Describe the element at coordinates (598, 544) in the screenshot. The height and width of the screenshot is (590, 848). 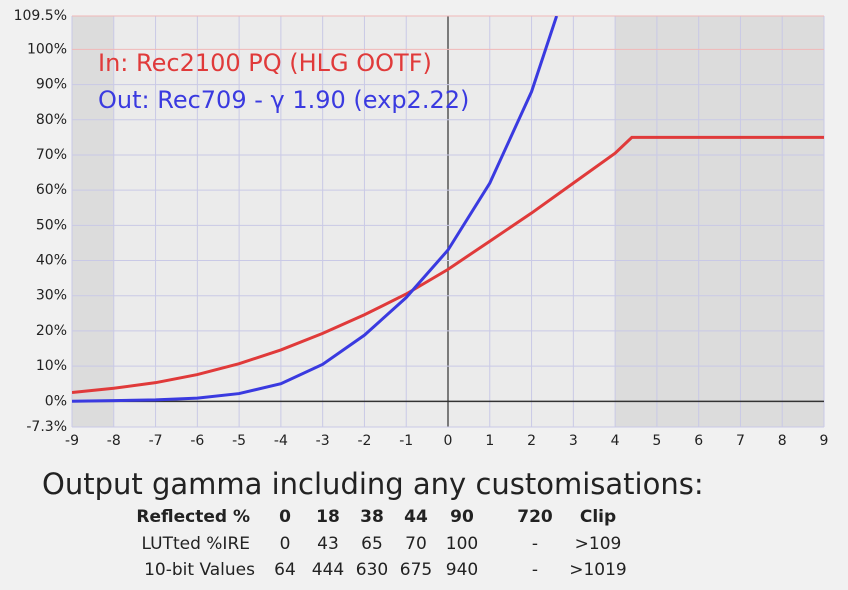
I see `table-cell: >109` at that location.